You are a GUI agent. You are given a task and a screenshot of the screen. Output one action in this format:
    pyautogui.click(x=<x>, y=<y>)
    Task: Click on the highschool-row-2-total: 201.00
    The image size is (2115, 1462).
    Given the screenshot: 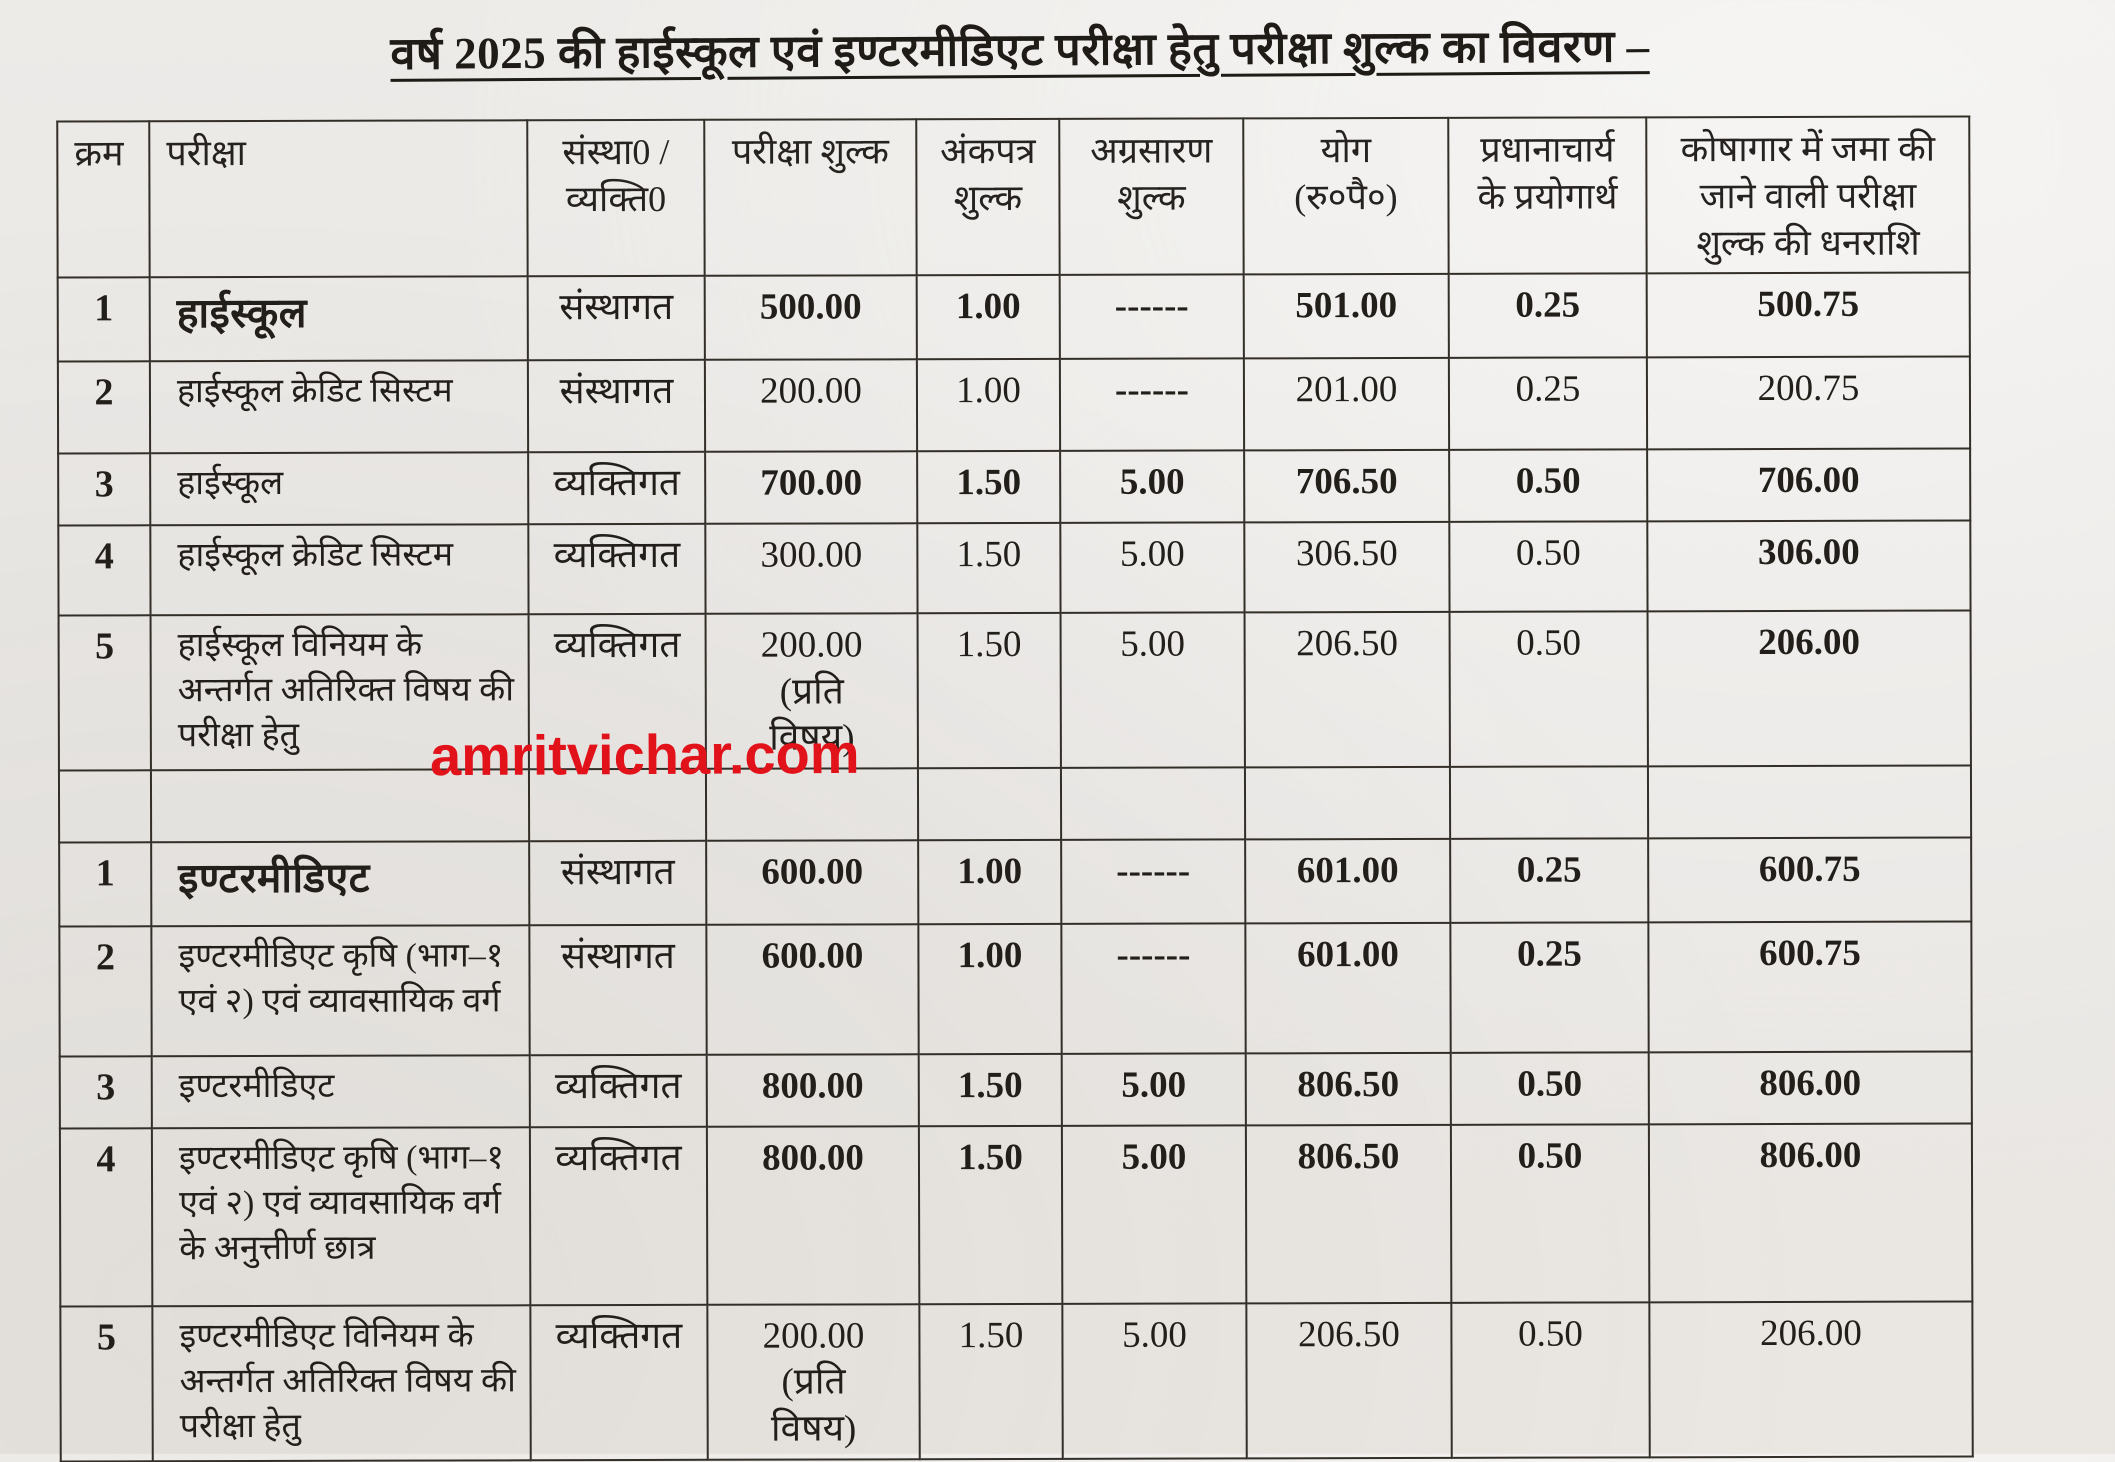 What is the action you would take?
    pyautogui.click(x=1346, y=404)
    